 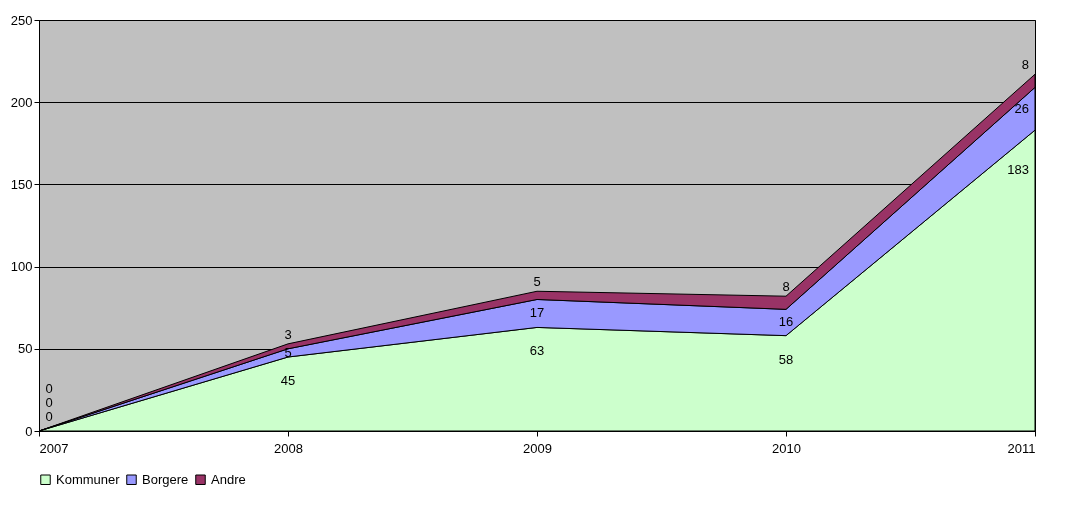 I want to click on data-label: 45, so click(x=288, y=381).